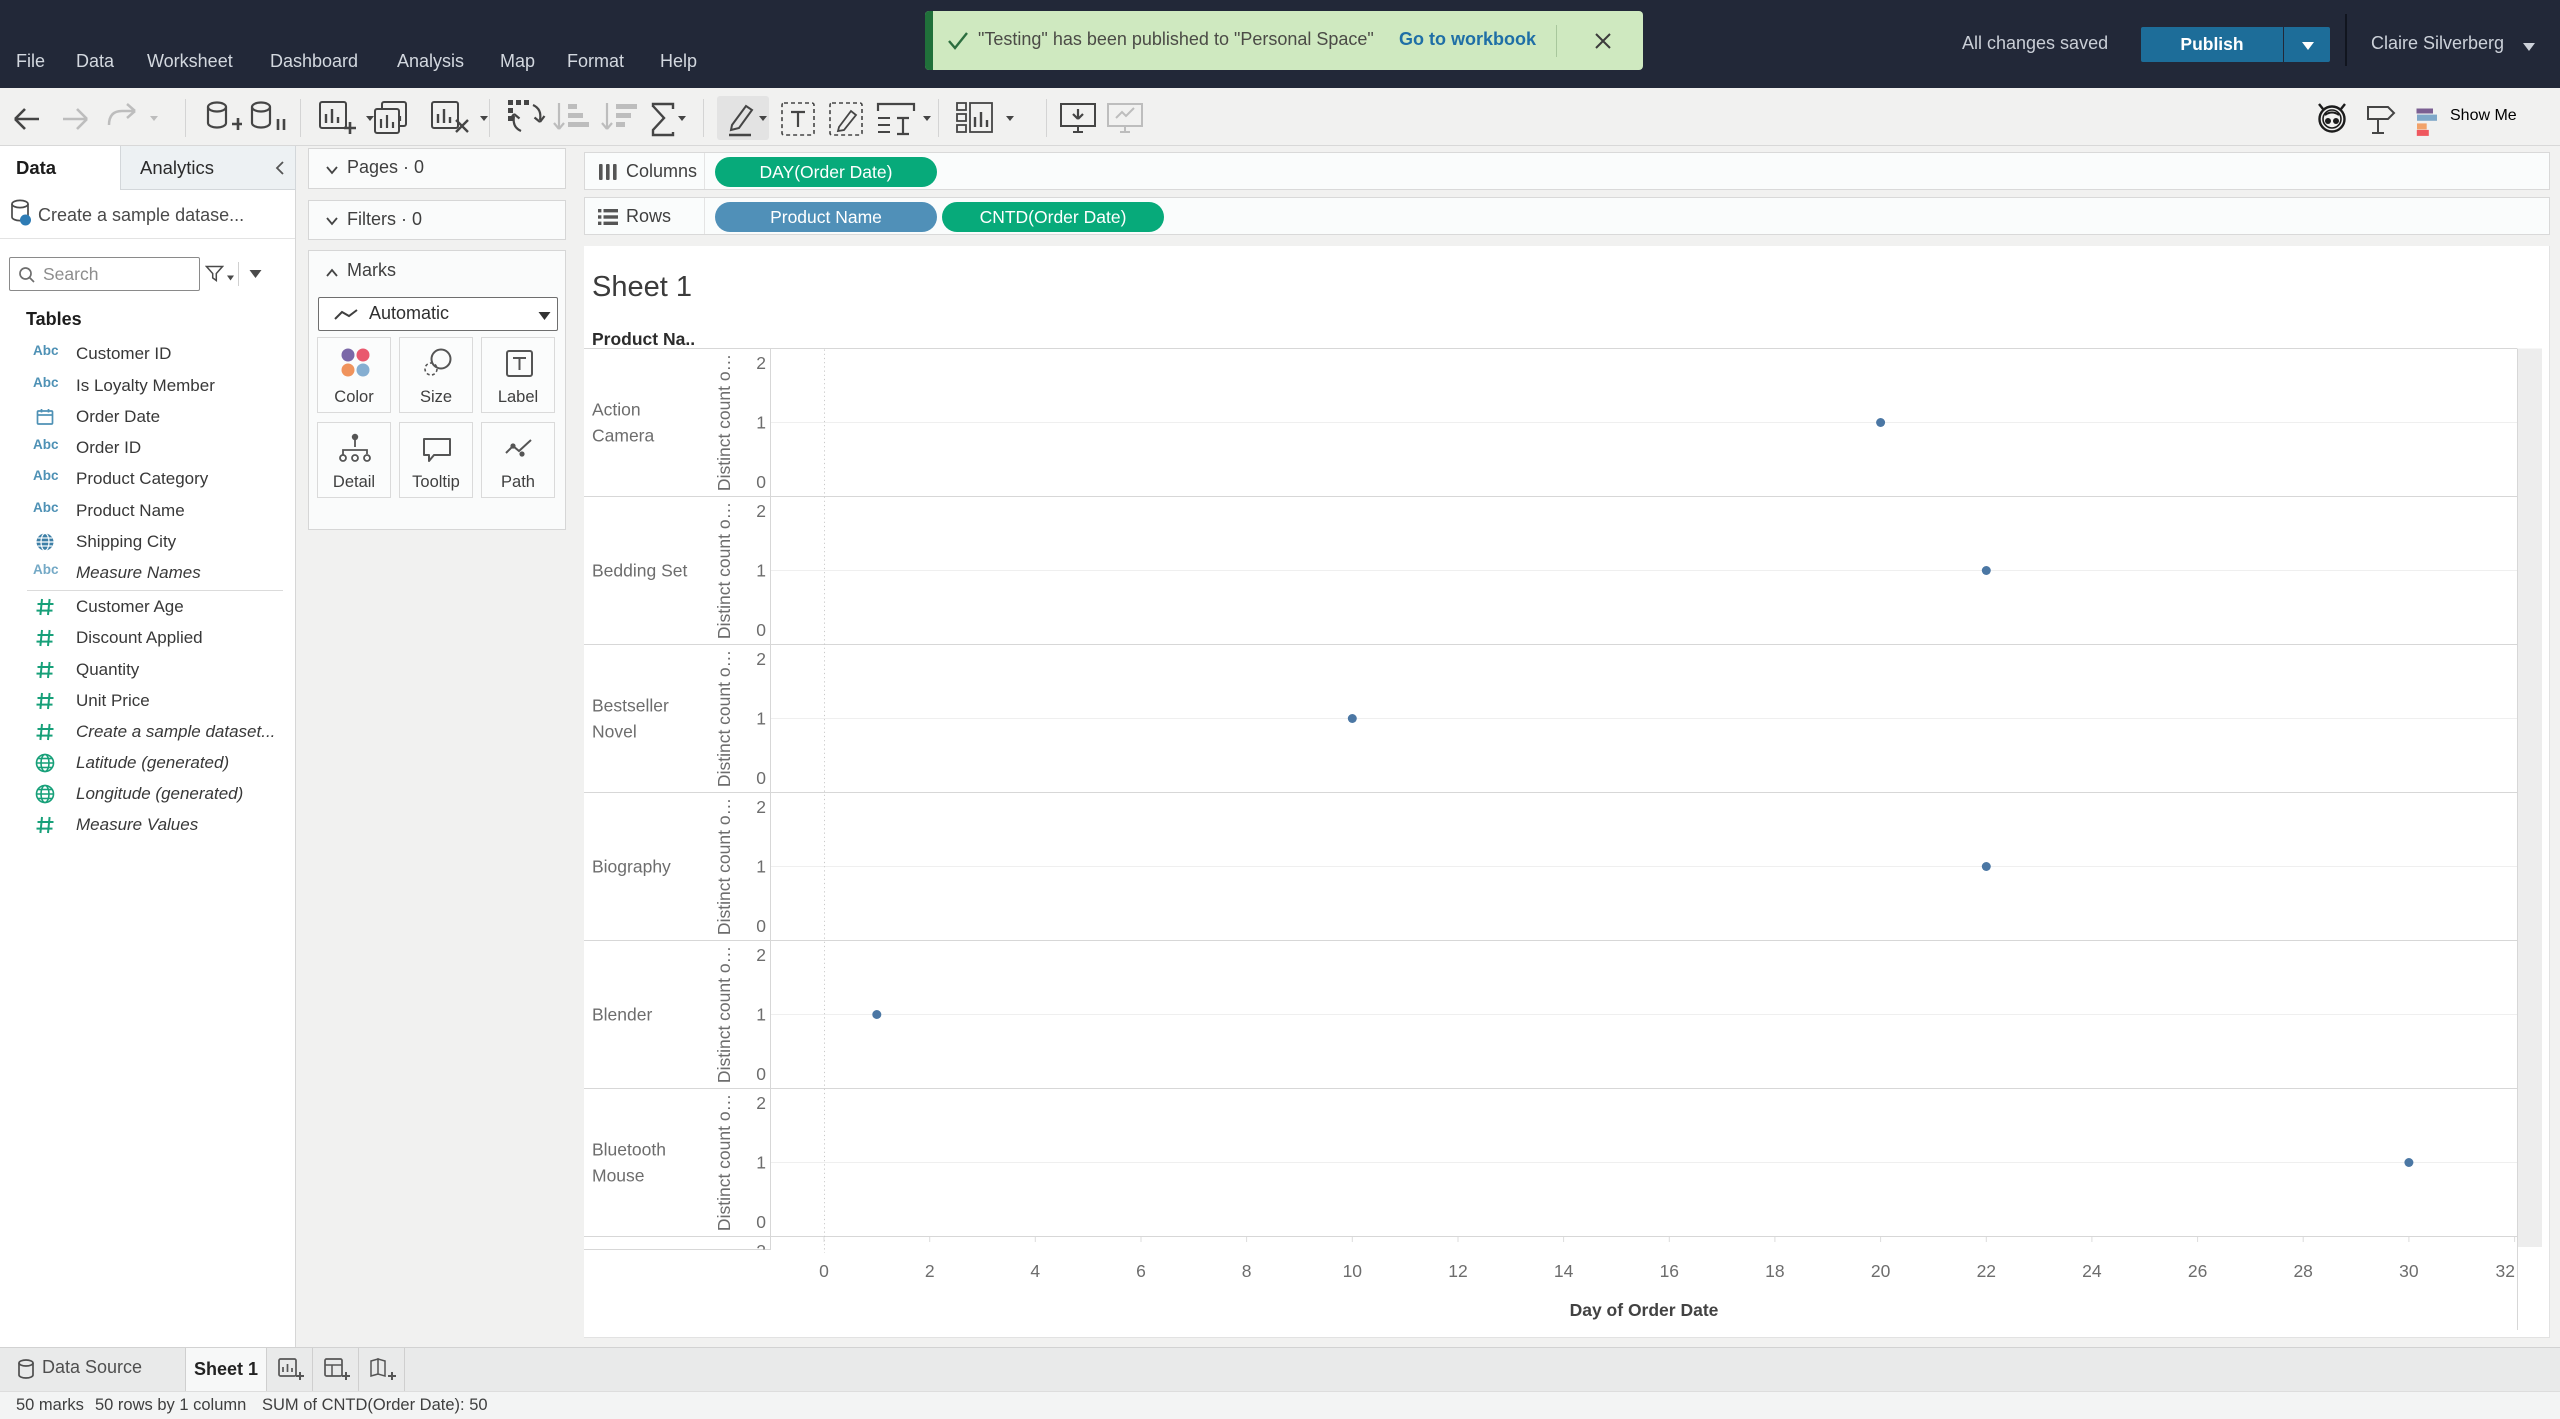 The image size is (2560, 1419). What do you see at coordinates (1353, 1271) in the screenshot?
I see `svg-text: 10` at bounding box center [1353, 1271].